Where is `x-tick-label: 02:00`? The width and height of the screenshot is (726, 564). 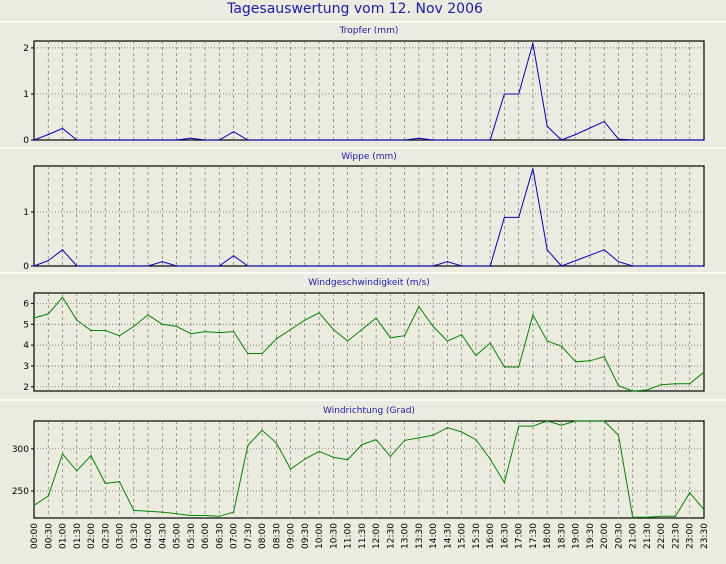
x-tick-label: 02:00 is located at coordinates (92, 536).